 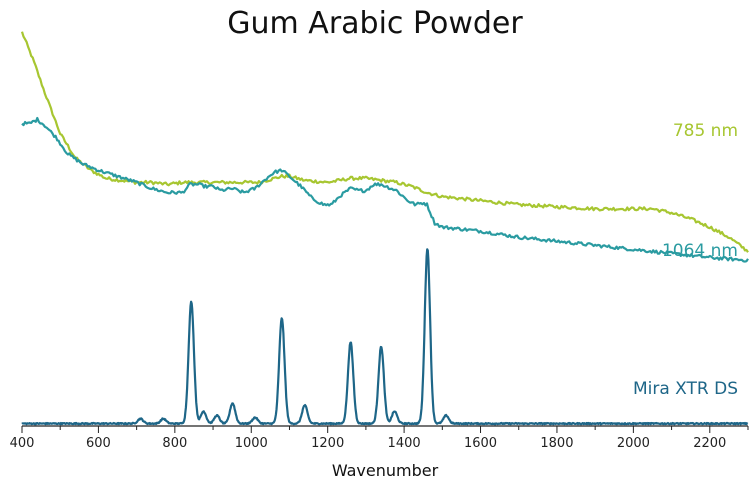 What do you see at coordinates (709, 443) in the screenshot?
I see `x-tick-label: 2200` at bounding box center [709, 443].